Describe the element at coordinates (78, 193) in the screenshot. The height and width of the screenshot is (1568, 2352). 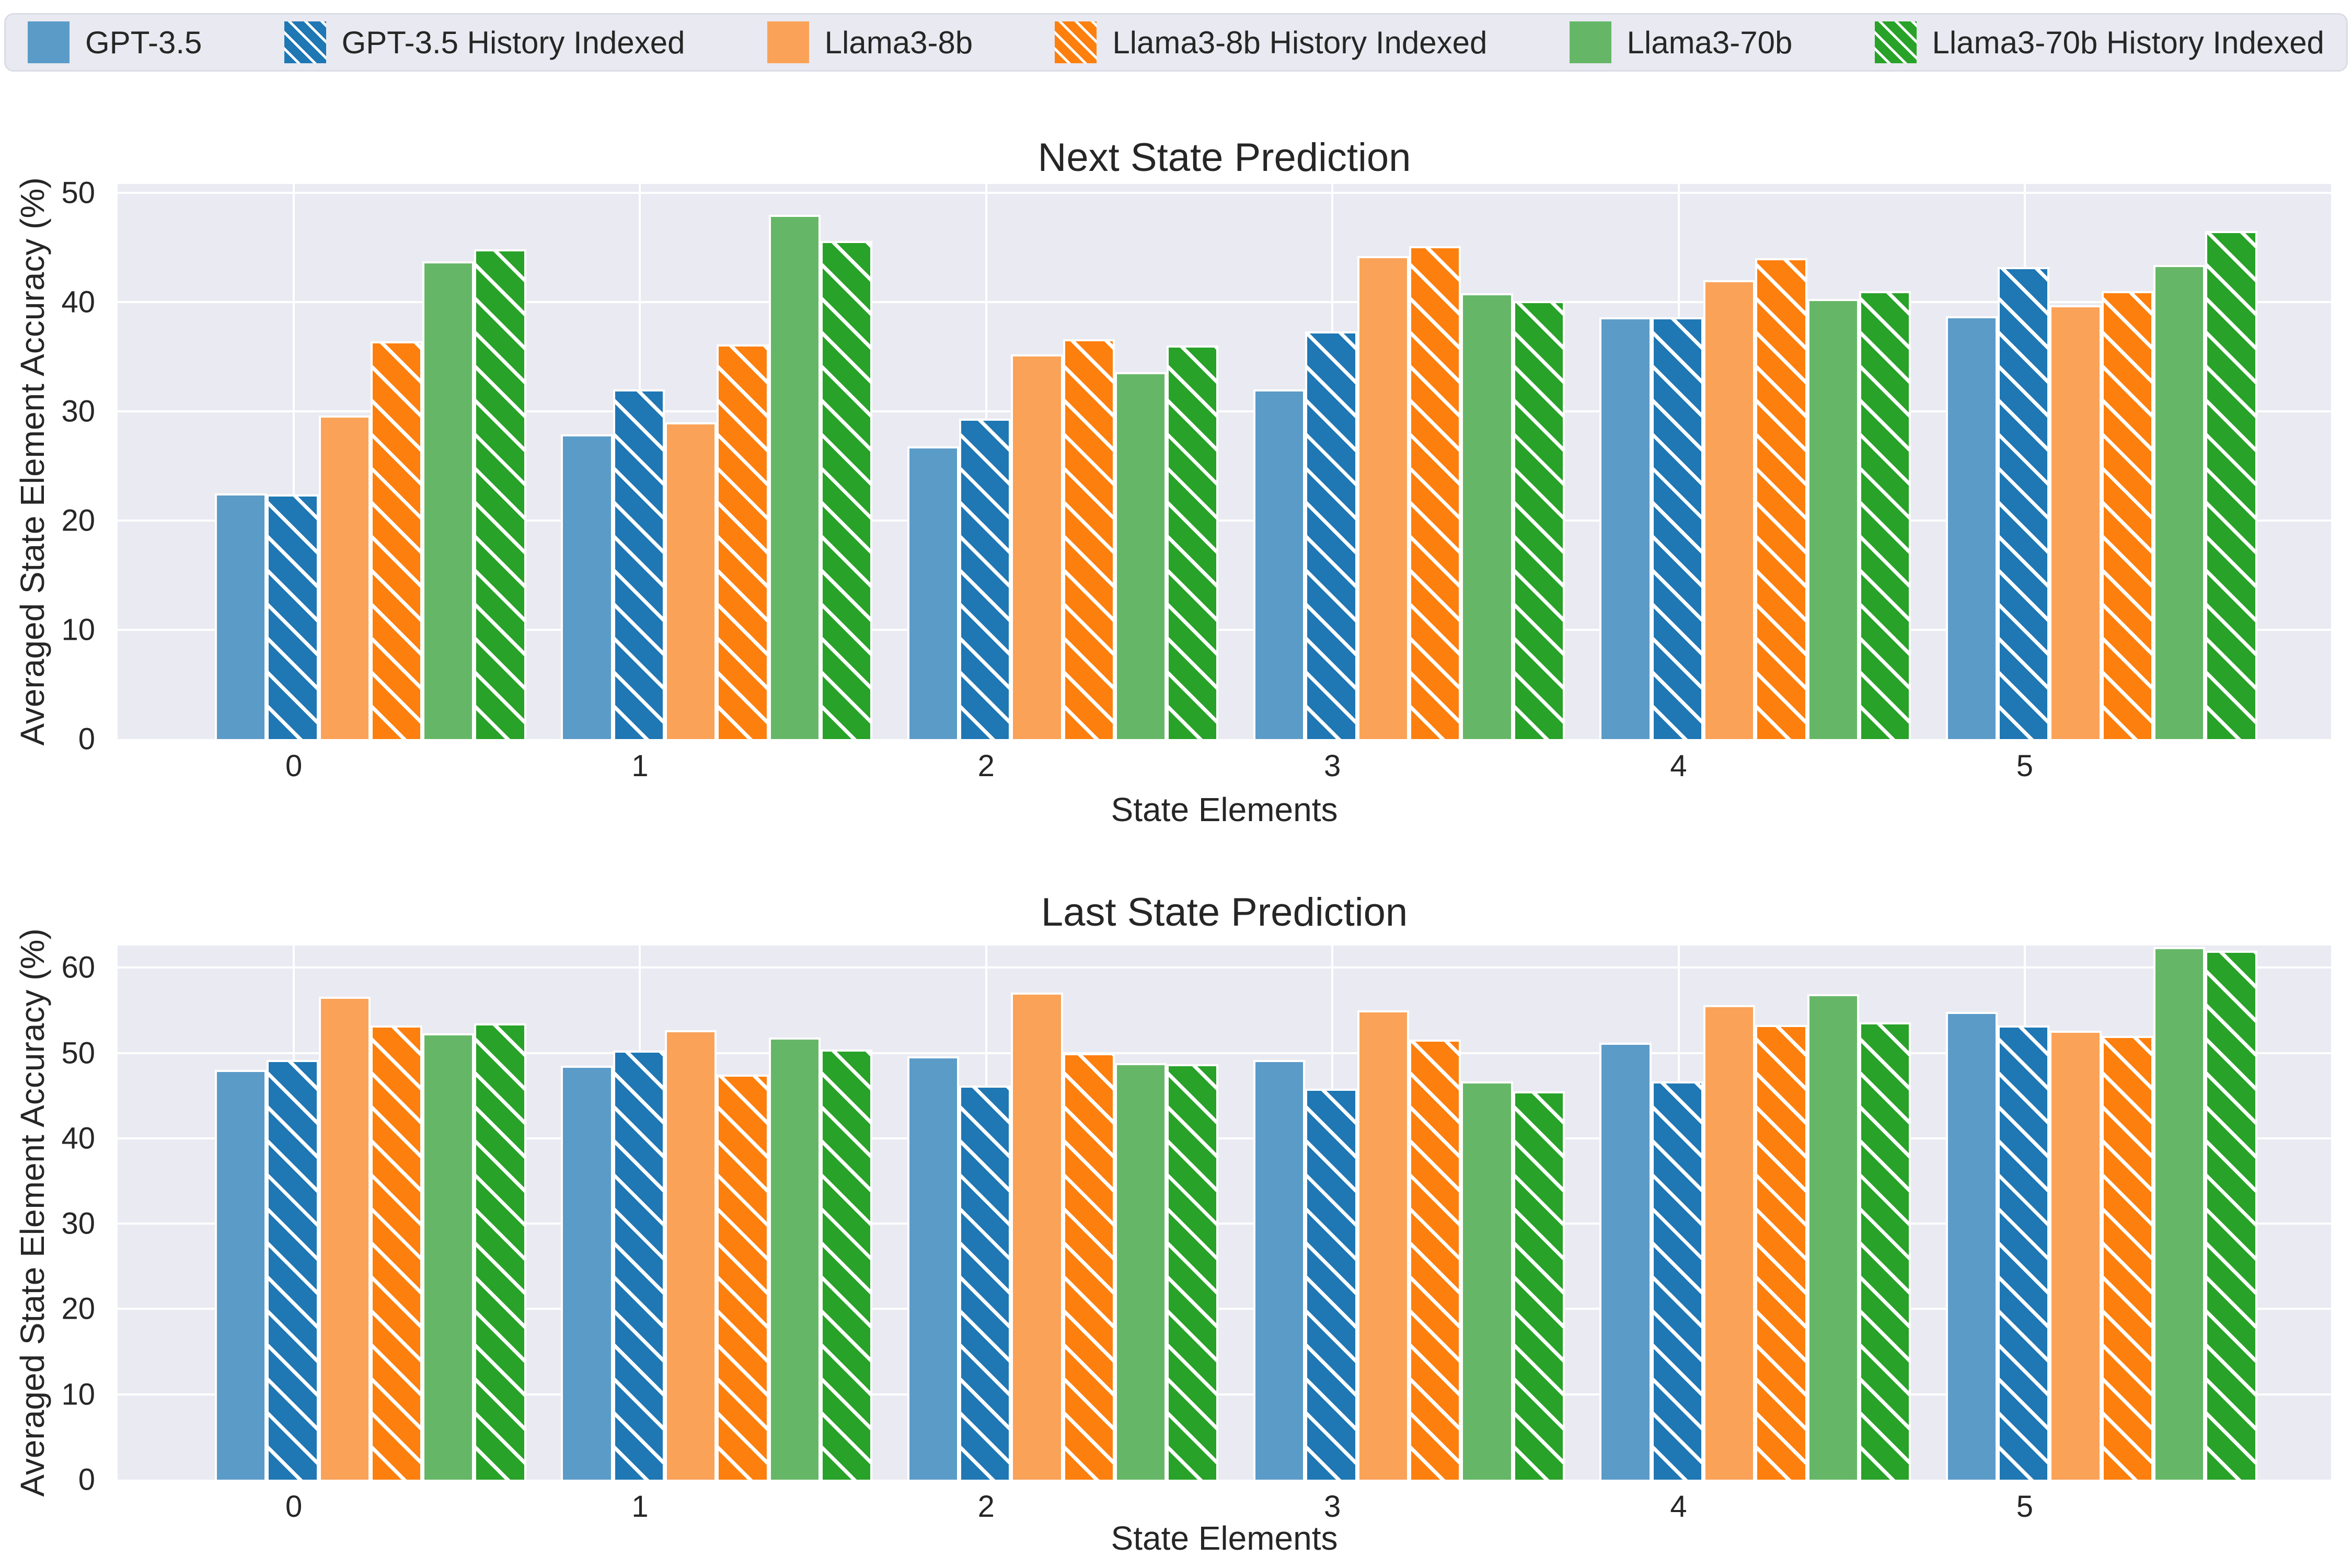
I see `y-tick-label: 50` at that location.